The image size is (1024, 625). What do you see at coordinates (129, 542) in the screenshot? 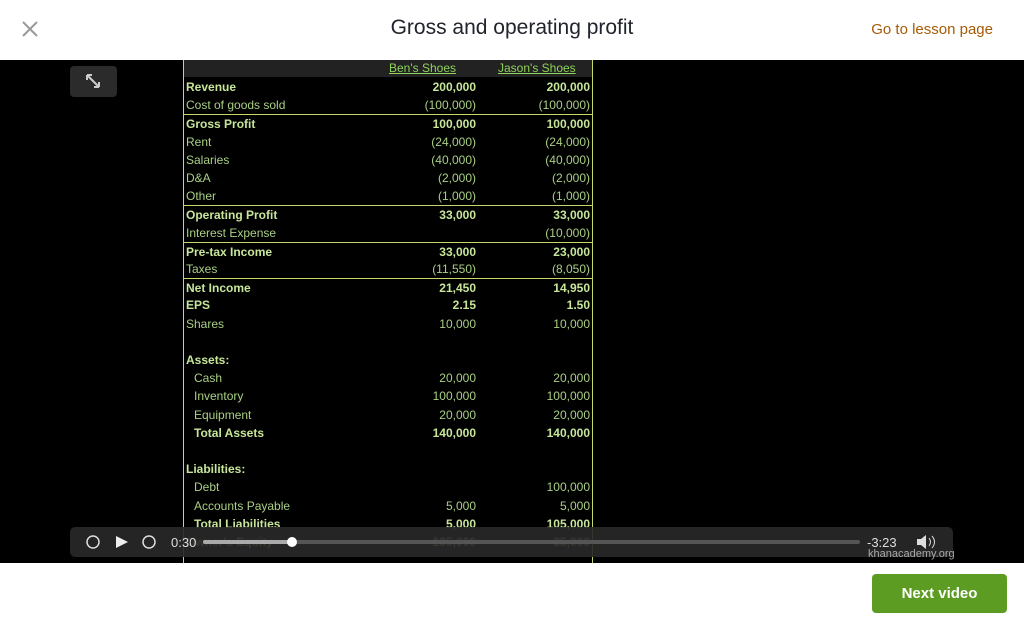
I see `control-icons` at bounding box center [129, 542].